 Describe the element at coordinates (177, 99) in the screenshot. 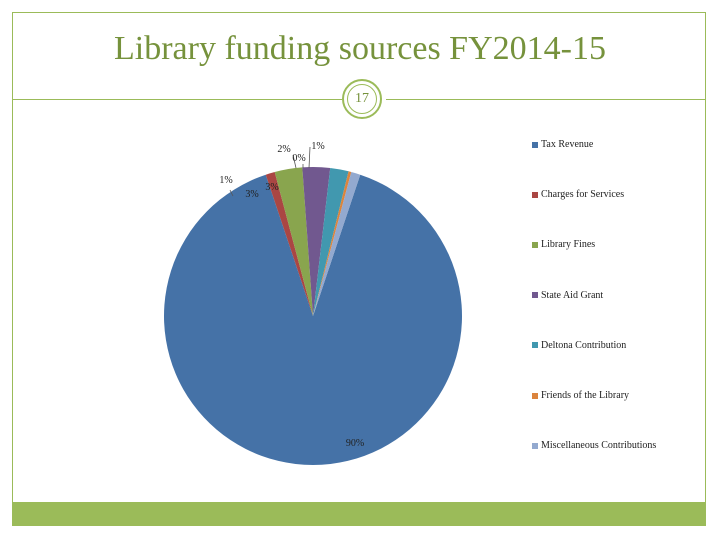

I see `title-divider-left` at that location.